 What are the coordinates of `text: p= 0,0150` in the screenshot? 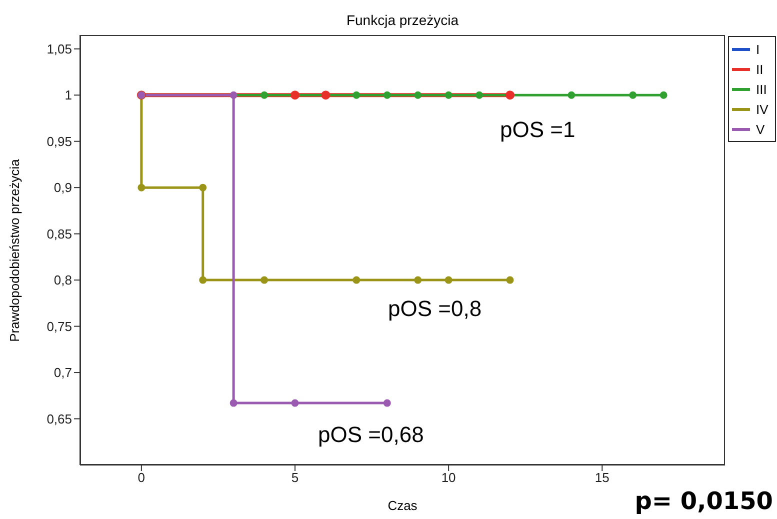 It's located at (703, 501).